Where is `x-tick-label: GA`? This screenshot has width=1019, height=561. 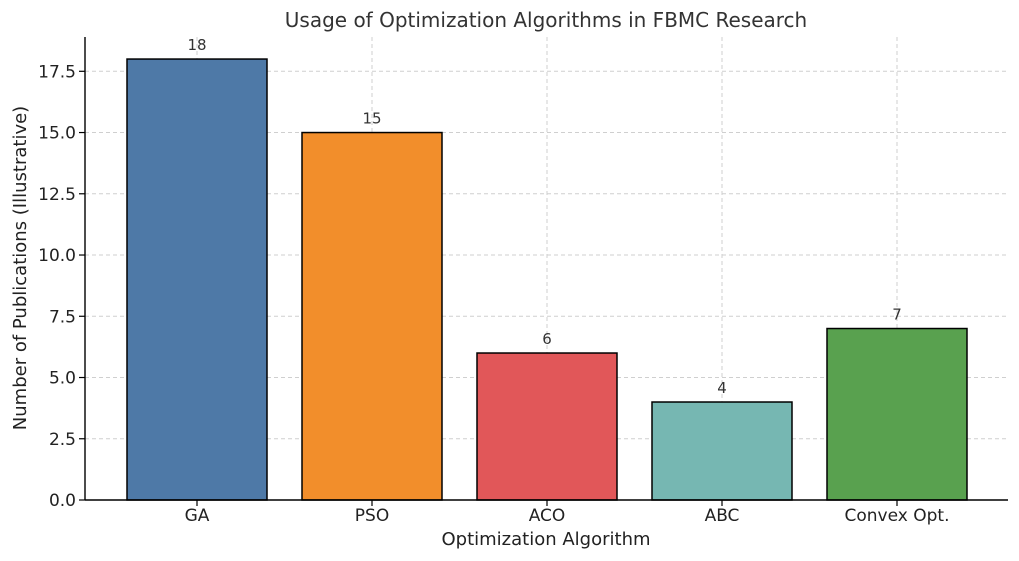 x-tick-label: GA is located at coordinates (197, 516).